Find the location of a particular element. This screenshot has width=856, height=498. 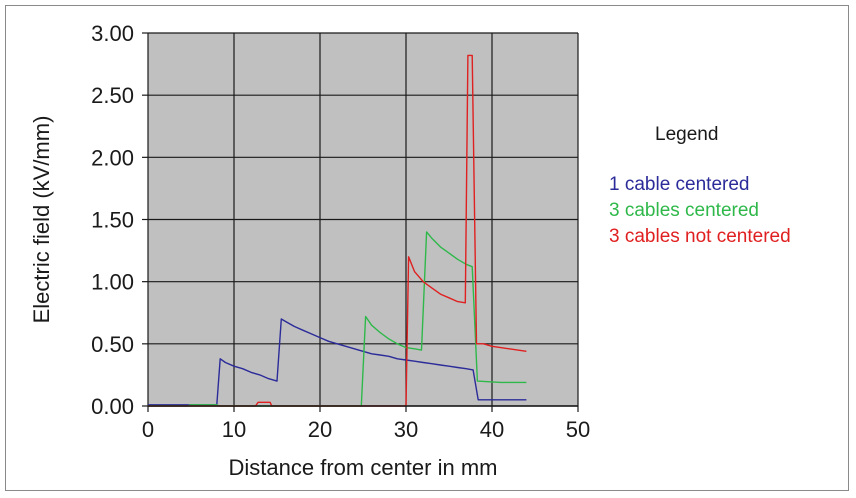

x-axis-label: Distance from center in mm is located at coordinates (363, 467).